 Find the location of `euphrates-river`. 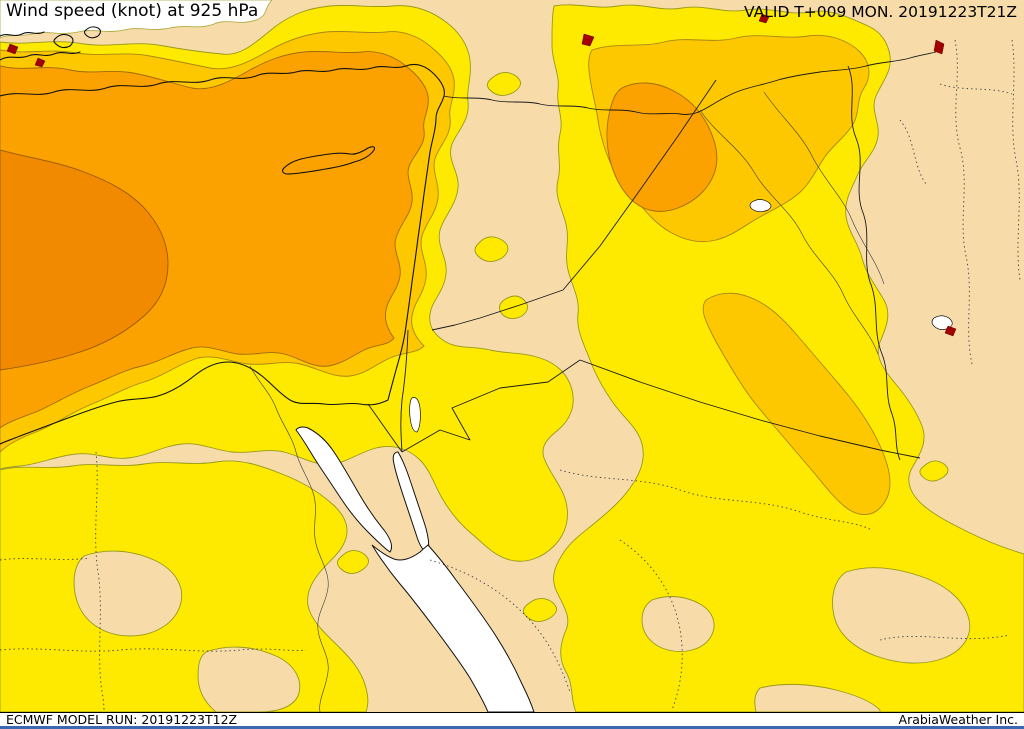

euphrates-river is located at coordinates (789, 232).